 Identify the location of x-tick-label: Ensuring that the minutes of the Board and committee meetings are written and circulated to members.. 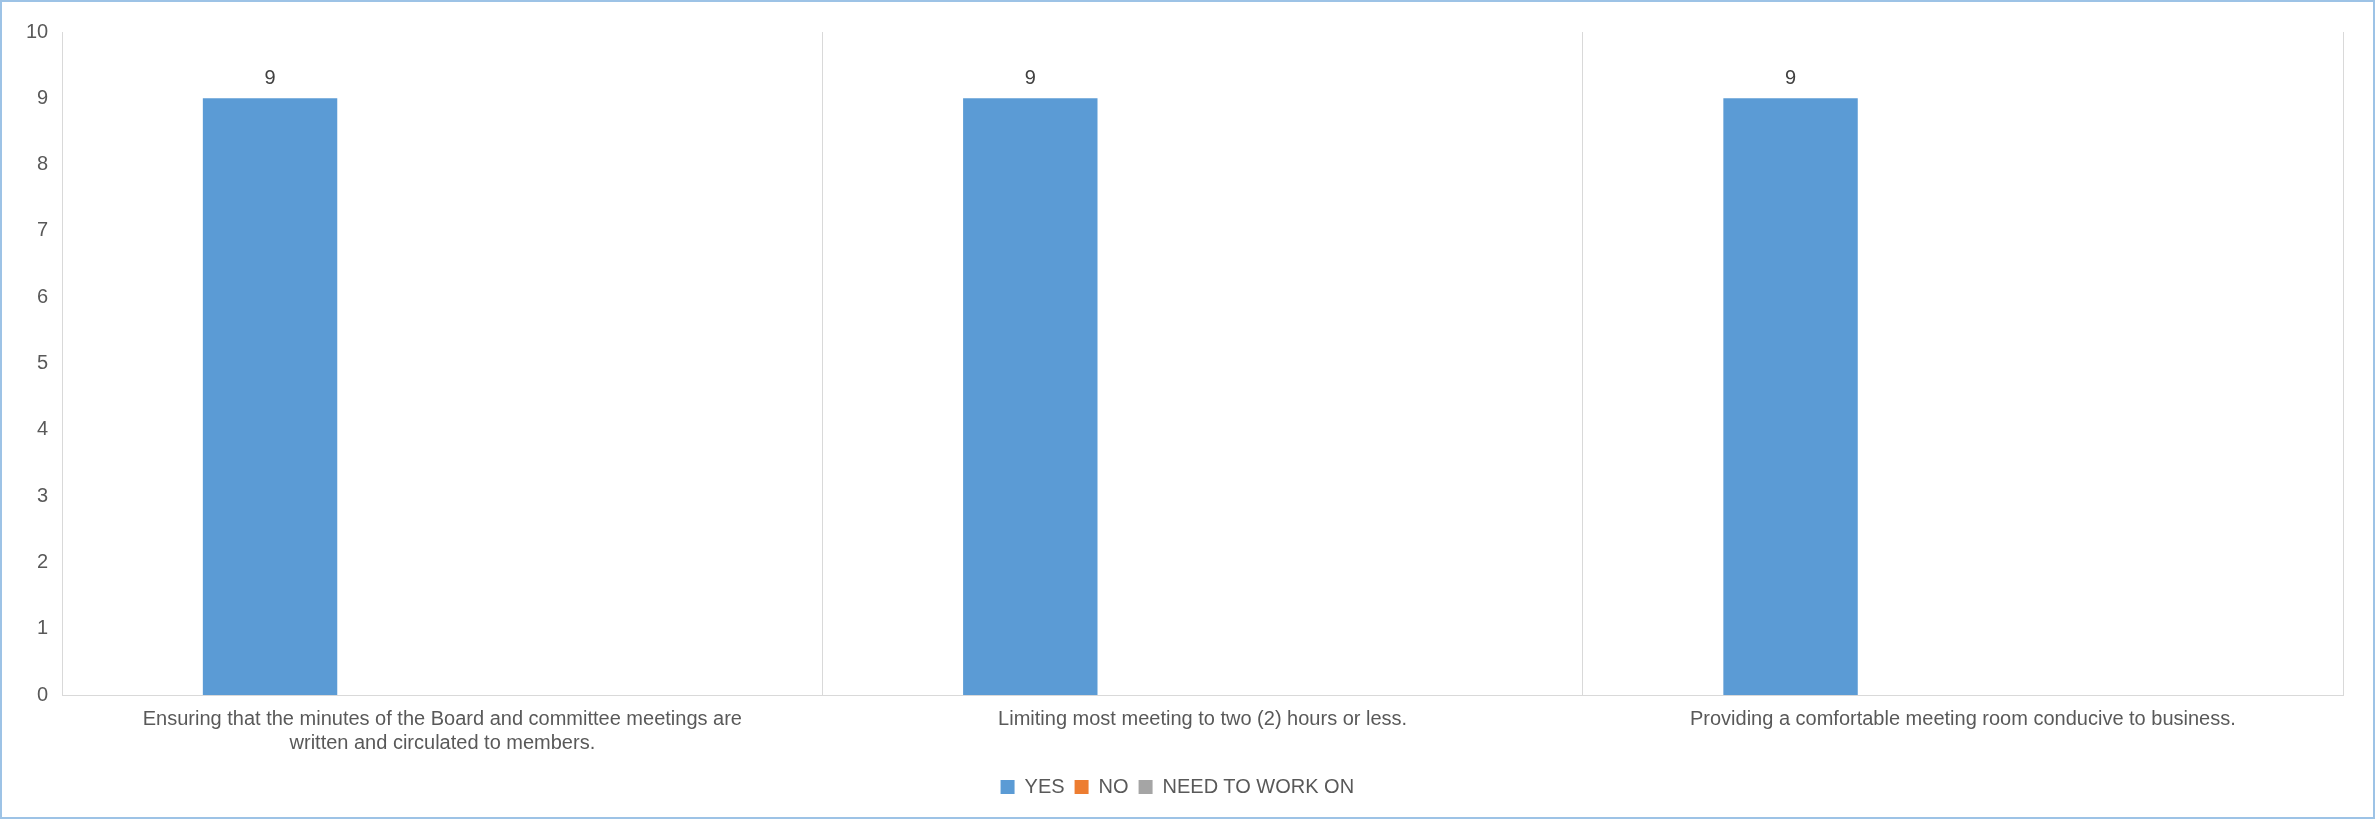
(442, 729).